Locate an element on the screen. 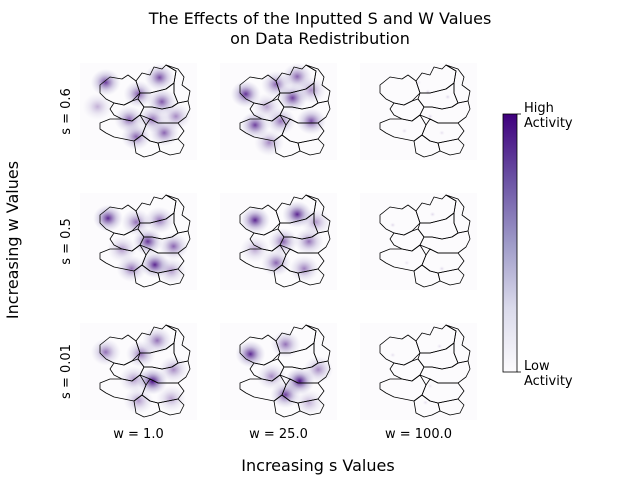  colorbar-high-label: High Activity is located at coordinates (548, 116).